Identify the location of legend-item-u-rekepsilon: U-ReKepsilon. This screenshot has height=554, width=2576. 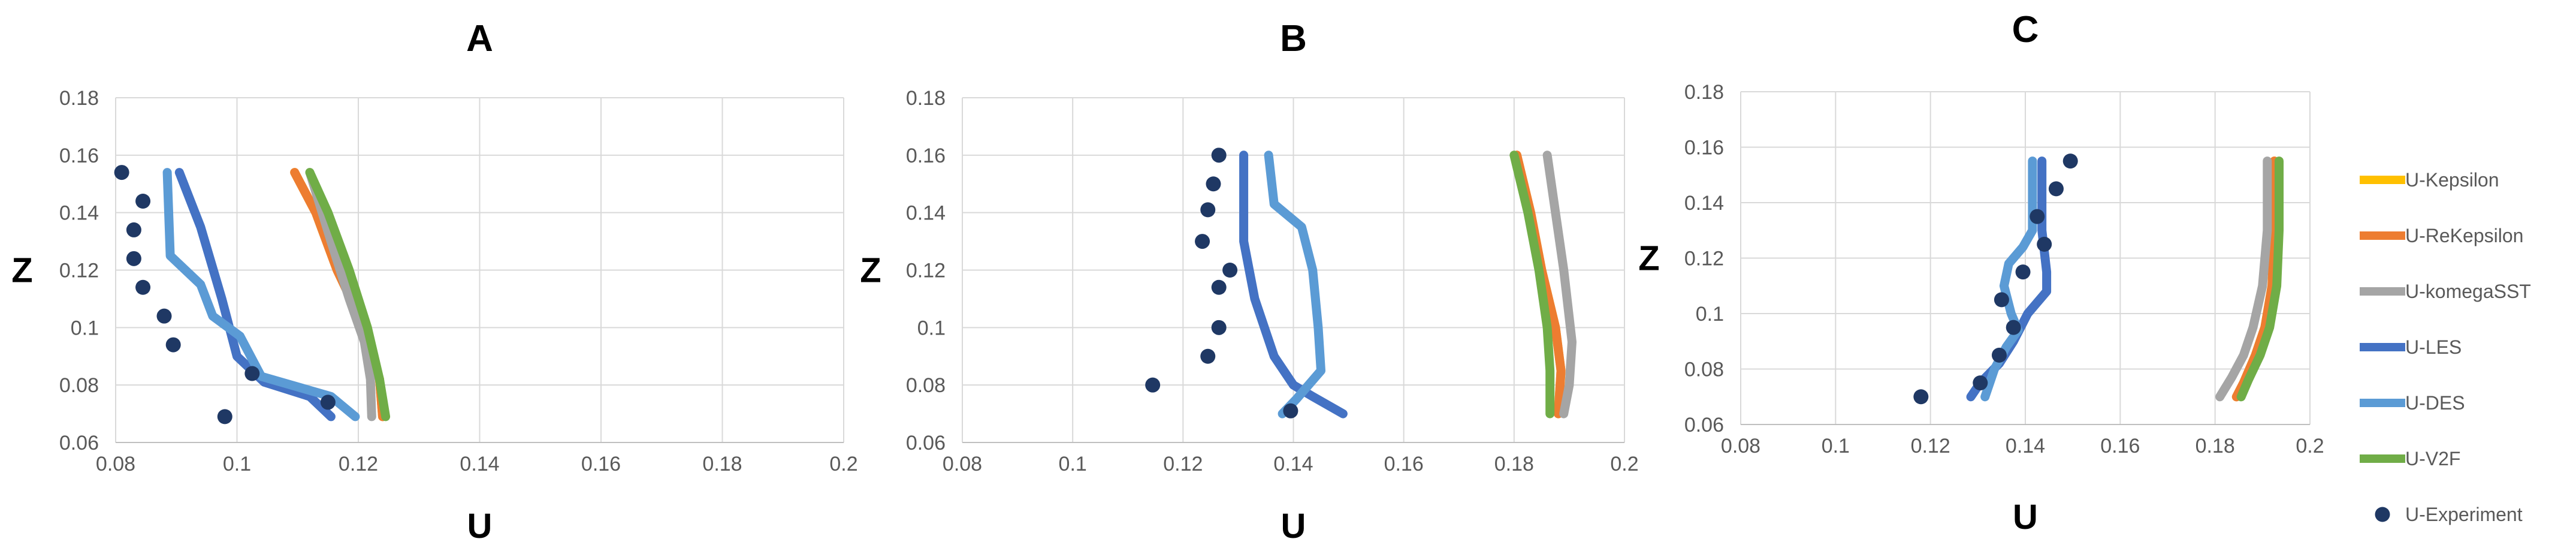
(2442, 235).